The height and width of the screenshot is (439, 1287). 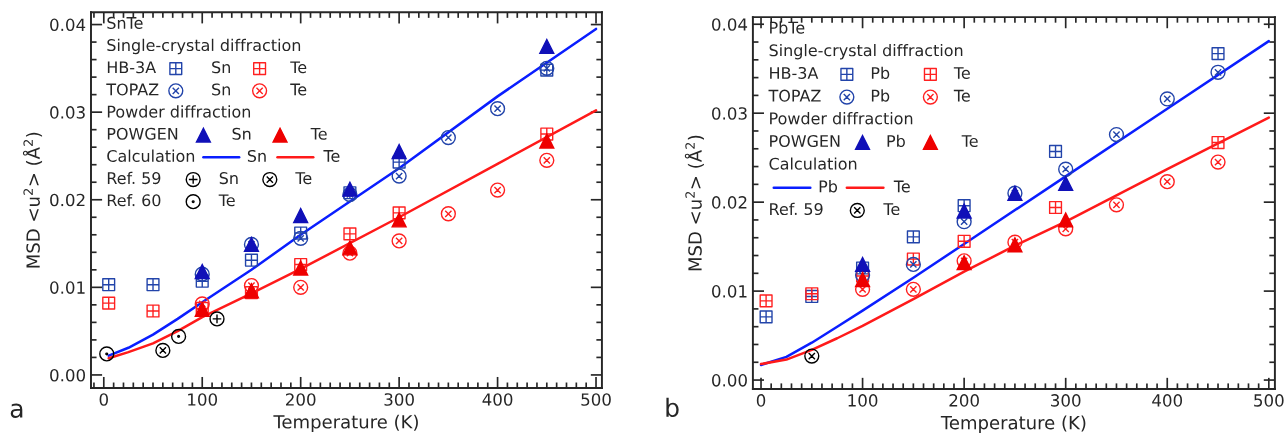 I want to click on text: b, so click(x=672, y=407).